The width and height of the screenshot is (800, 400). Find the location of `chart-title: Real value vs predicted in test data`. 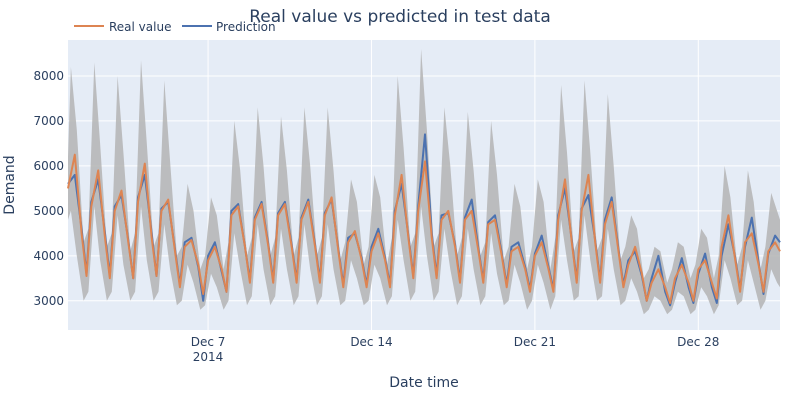

chart-title: Real value vs predicted in test data is located at coordinates (400, 17).